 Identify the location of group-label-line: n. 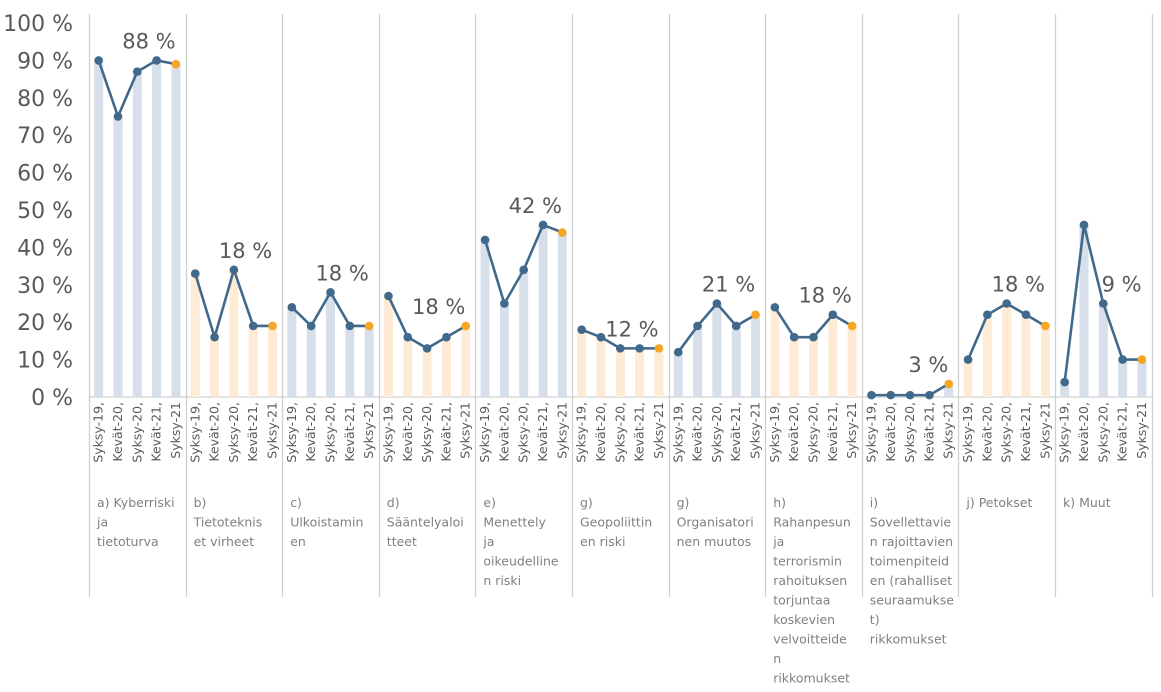
(777, 658).